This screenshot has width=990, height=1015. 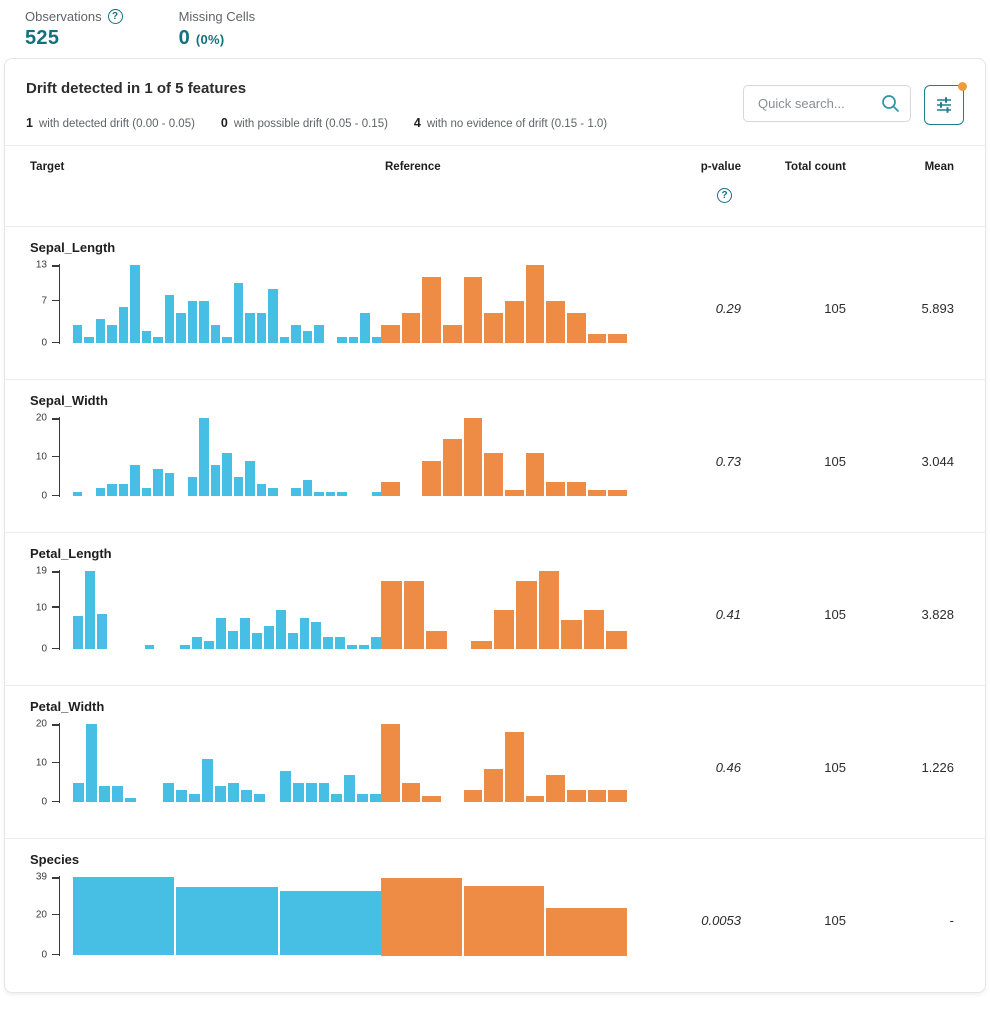 I want to click on missing-cells-label: Missing Cells, so click(x=217, y=16).